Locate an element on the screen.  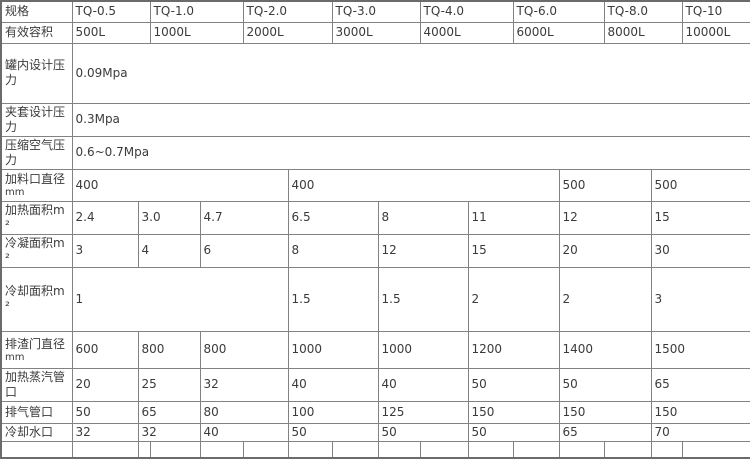
value-cell: 600 is located at coordinates (105, 349).